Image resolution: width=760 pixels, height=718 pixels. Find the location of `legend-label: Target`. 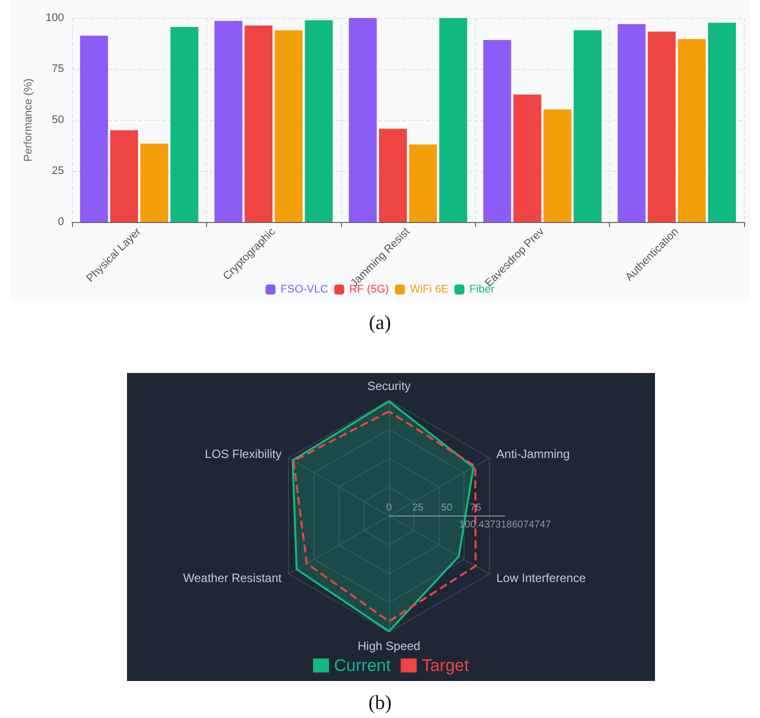

legend-label: Target is located at coordinates (446, 665).